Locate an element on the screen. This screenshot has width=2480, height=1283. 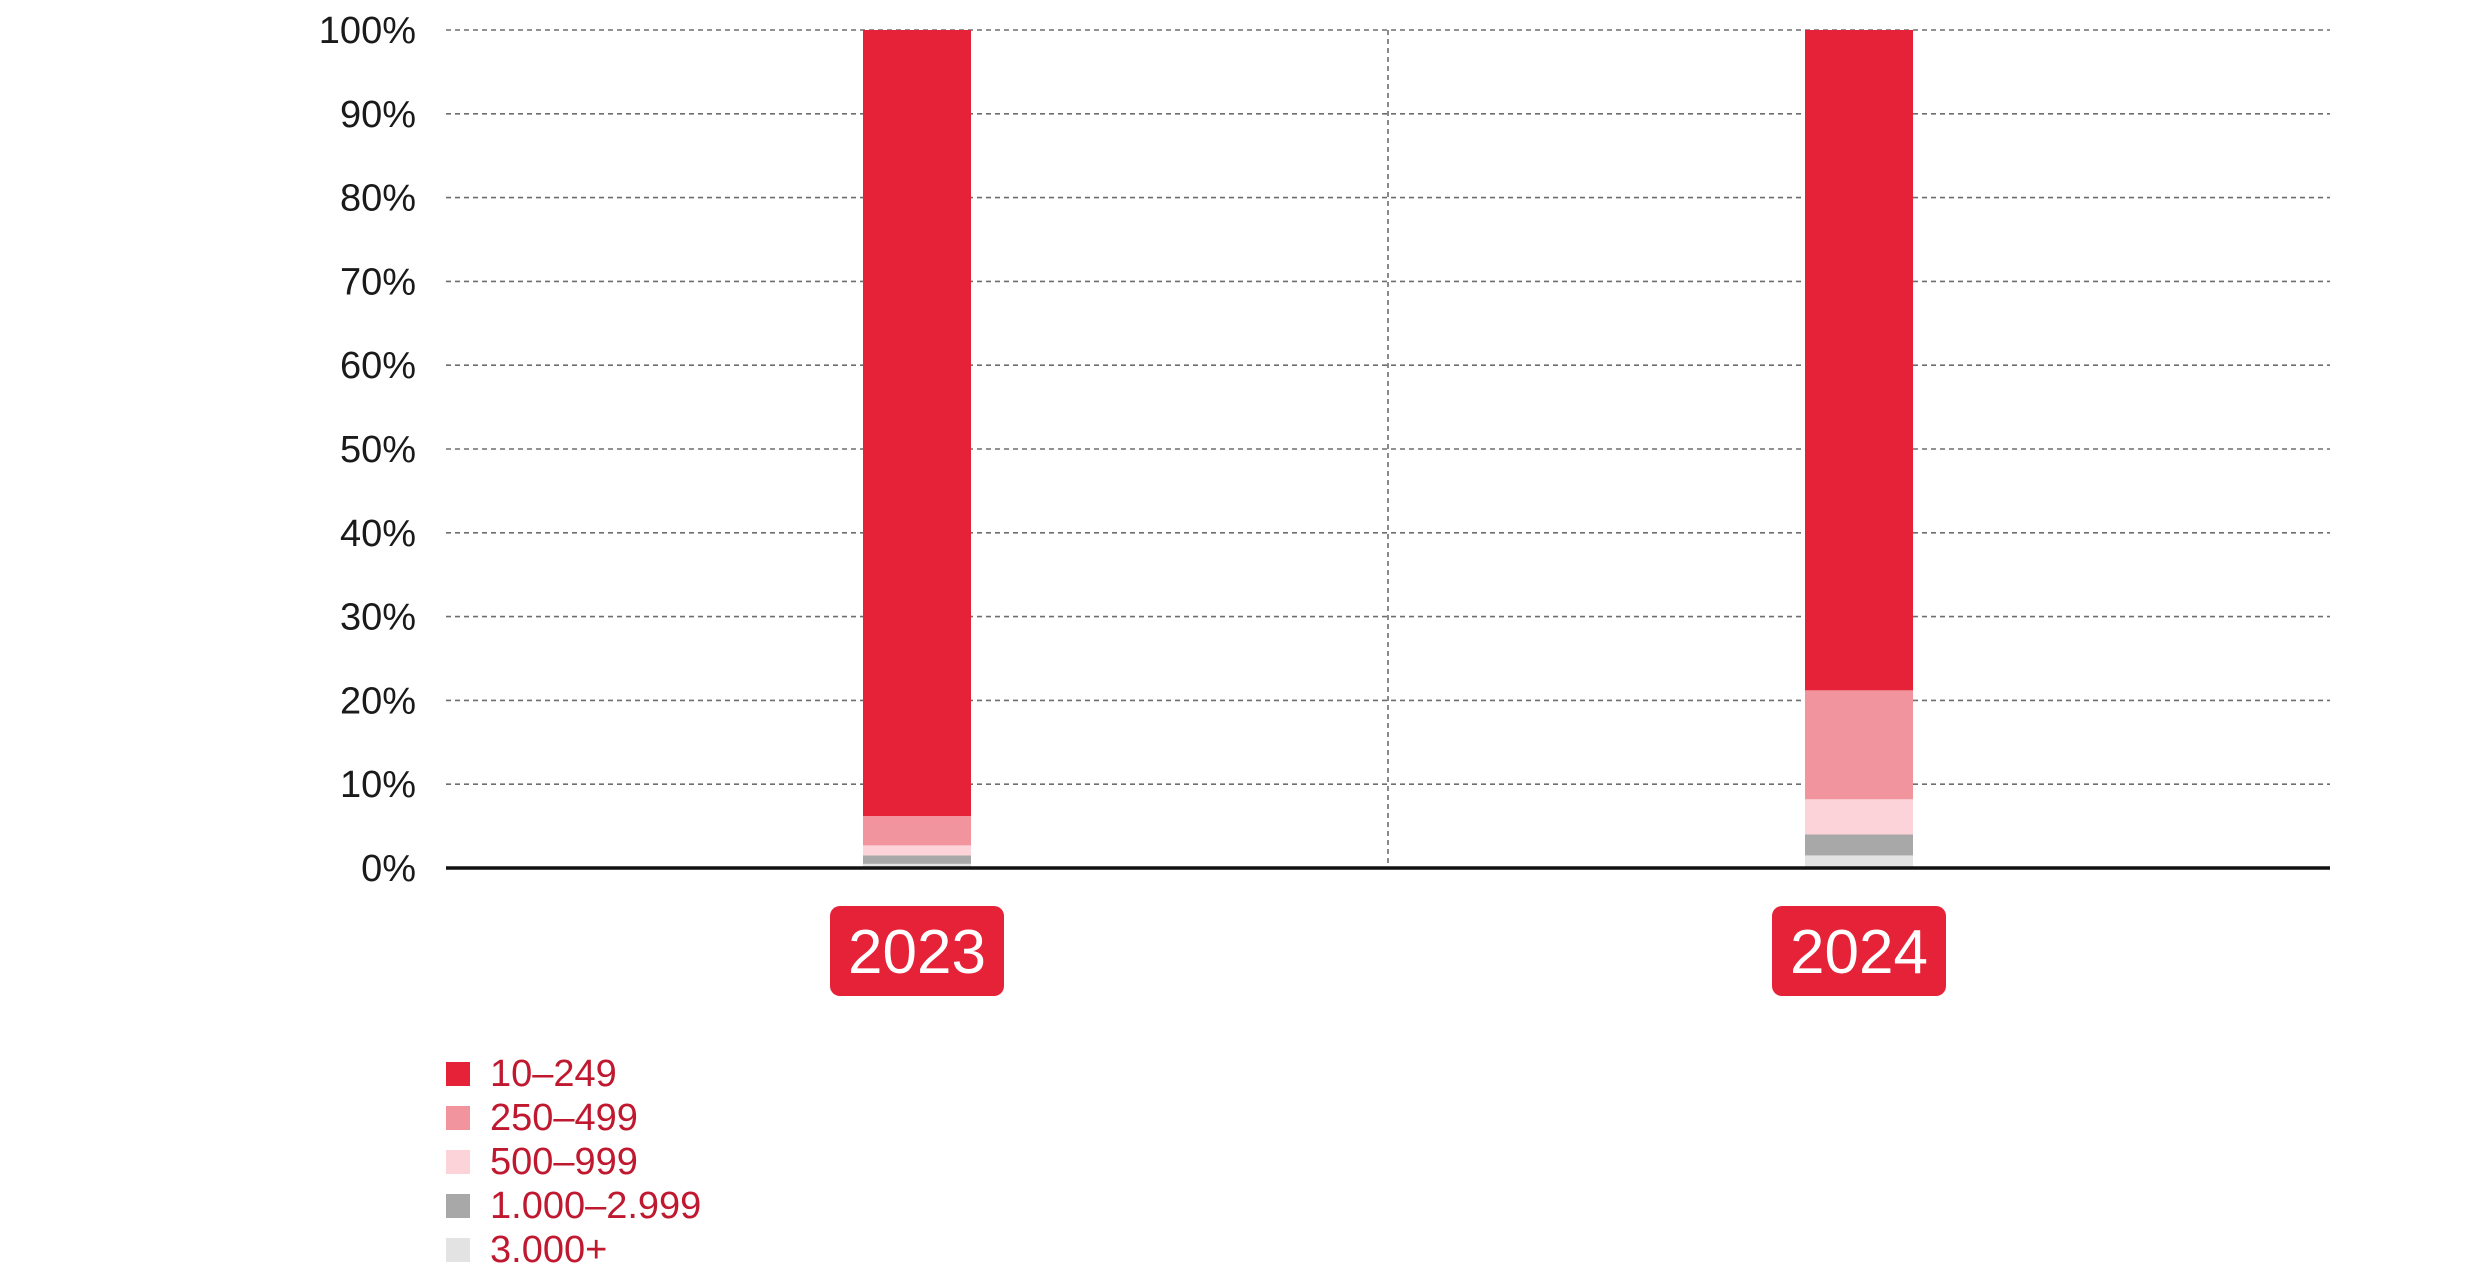
y-tick-label: 10% is located at coordinates (378, 785).